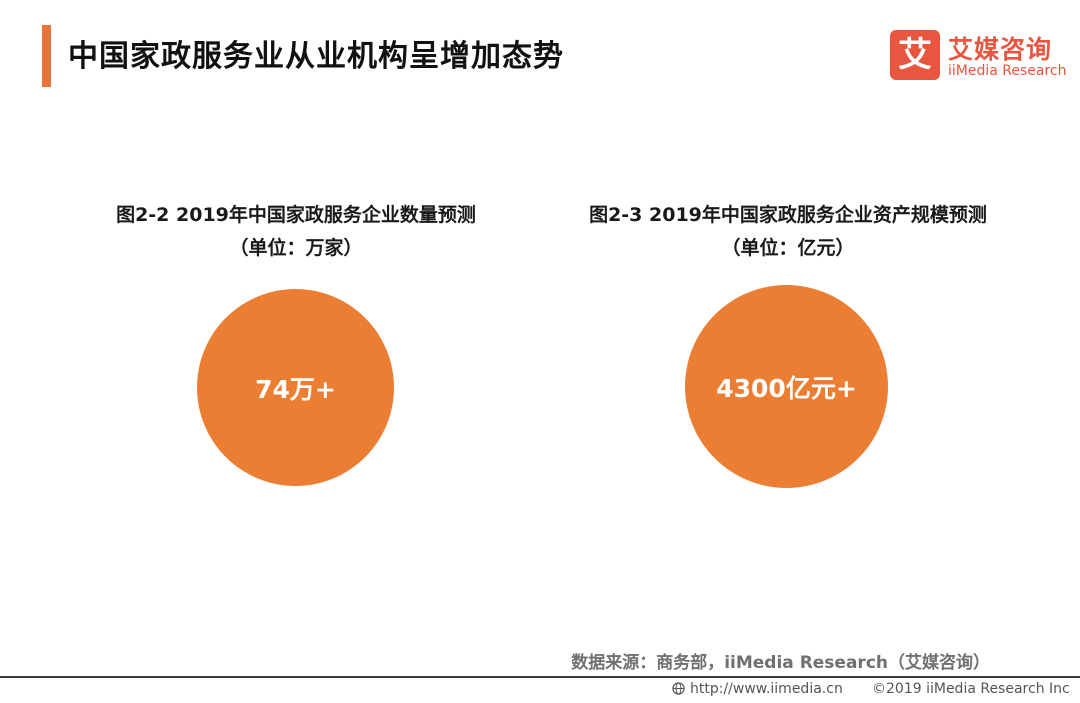 The image size is (1080, 703). I want to click on figure-enterprise-count: 图2-2 2019年中国家政服务企业数量预测 （单位：万家）, so click(296, 230).